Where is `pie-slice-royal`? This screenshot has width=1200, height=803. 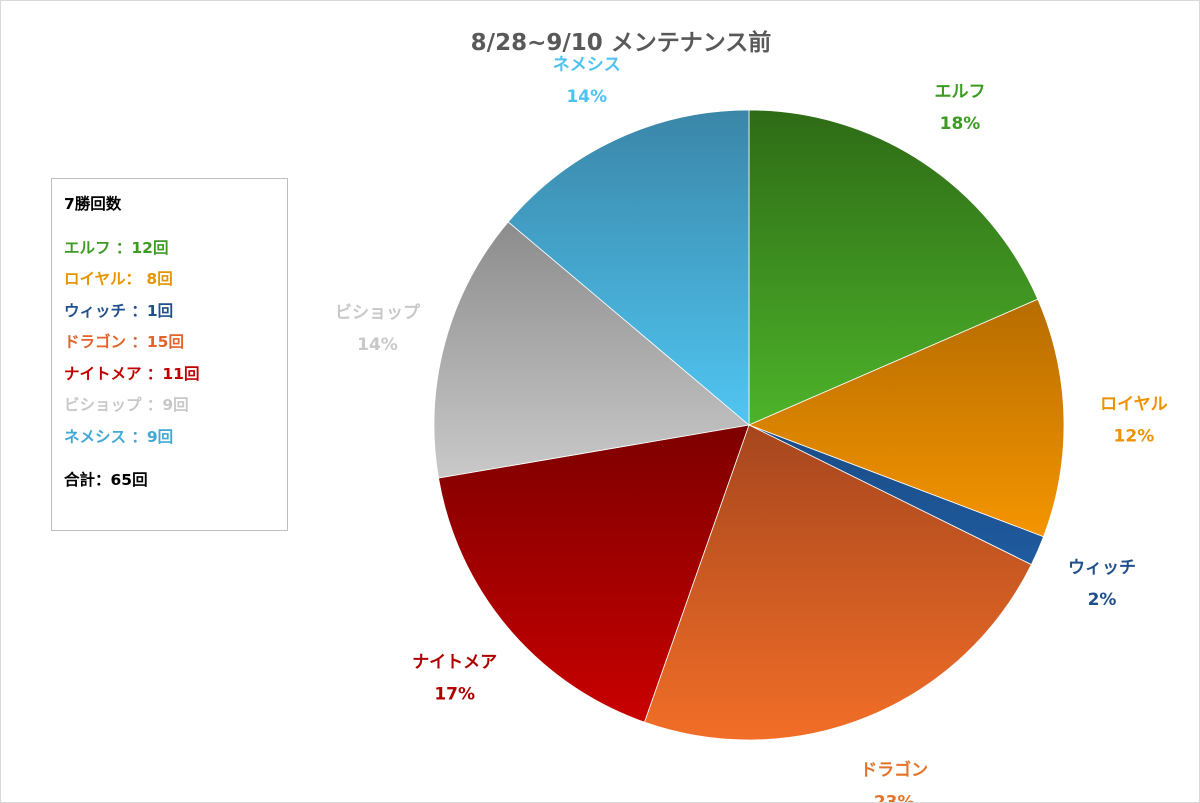 pie-slice-royal is located at coordinates (906, 418).